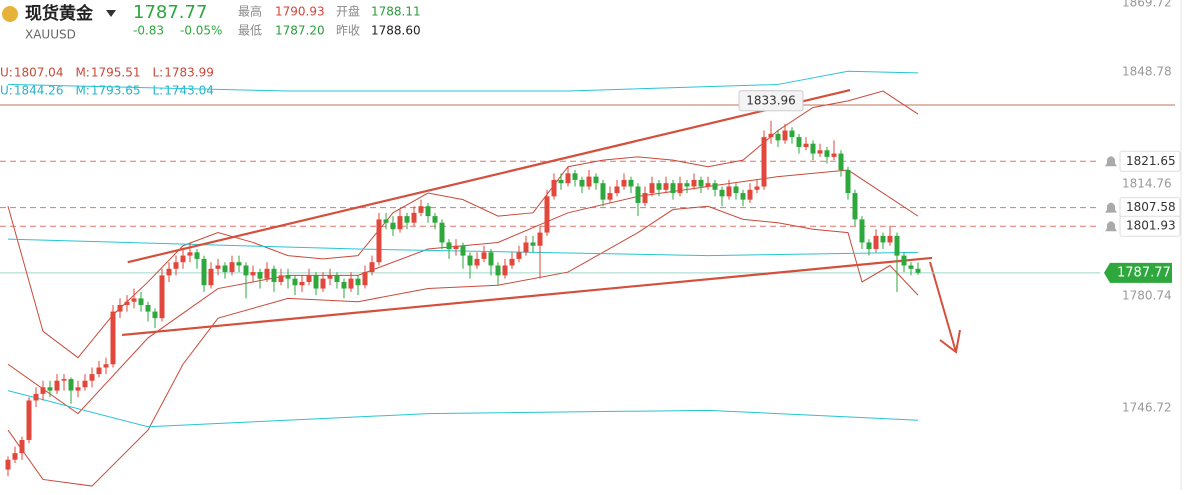 The image size is (1185, 495). What do you see at coordinates (111, 13) in the screenshot?
I see `dropdown` at bounding box center [111, 13].